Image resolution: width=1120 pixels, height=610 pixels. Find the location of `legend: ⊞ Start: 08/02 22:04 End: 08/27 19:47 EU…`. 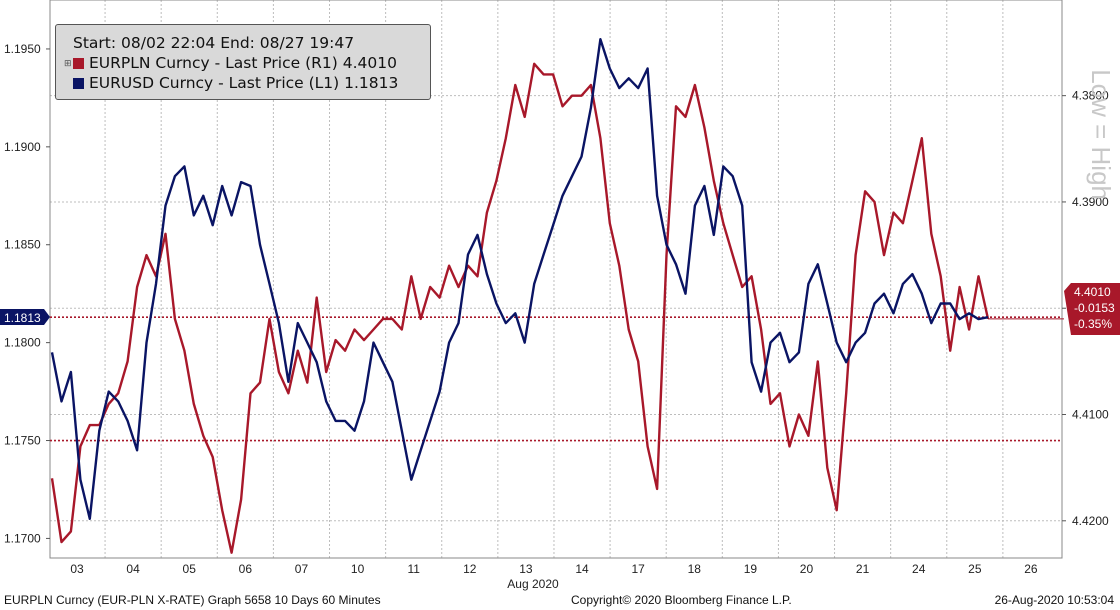

legend: ⊞ Start: 08/02 22:04 End: 08/27 19:47 EU… is located at coordinates (243, 62).